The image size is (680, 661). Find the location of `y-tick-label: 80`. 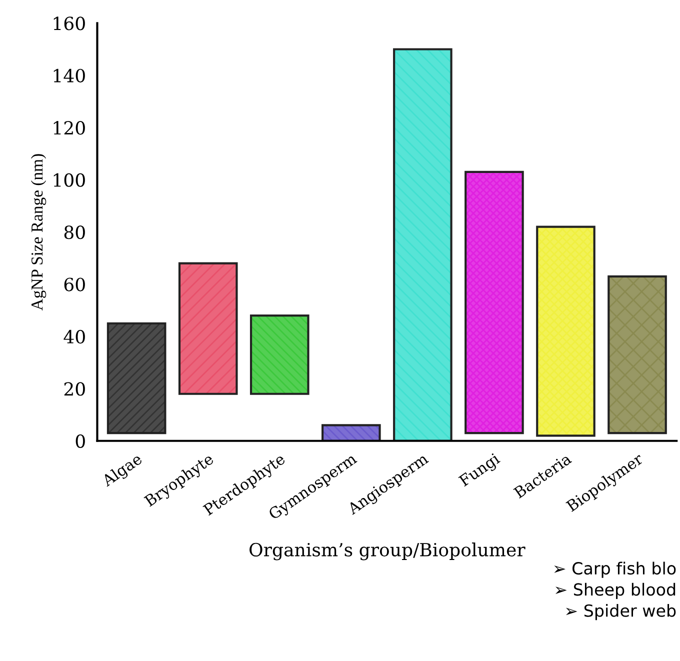

y-tick-label: 80 is located at coordinates (74, 232).